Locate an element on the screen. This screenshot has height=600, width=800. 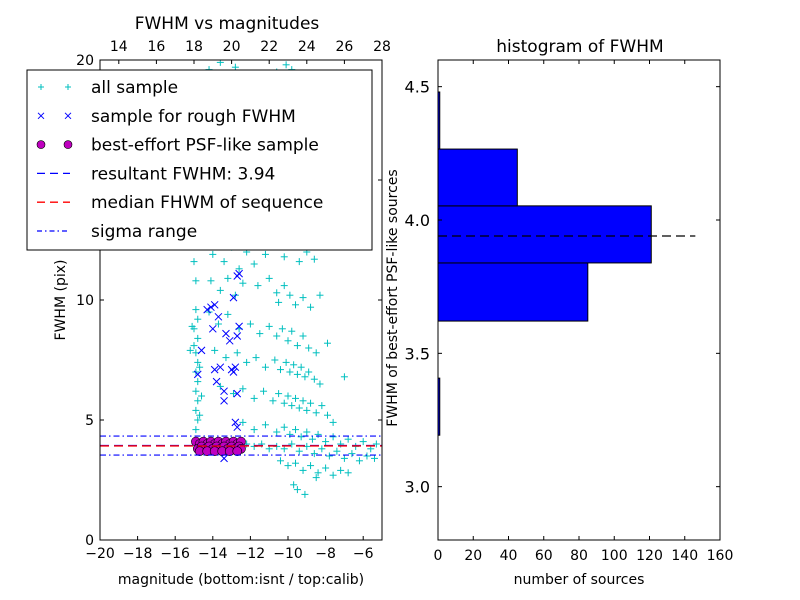
legend-label: all sample is located at coordinates (134, 88).